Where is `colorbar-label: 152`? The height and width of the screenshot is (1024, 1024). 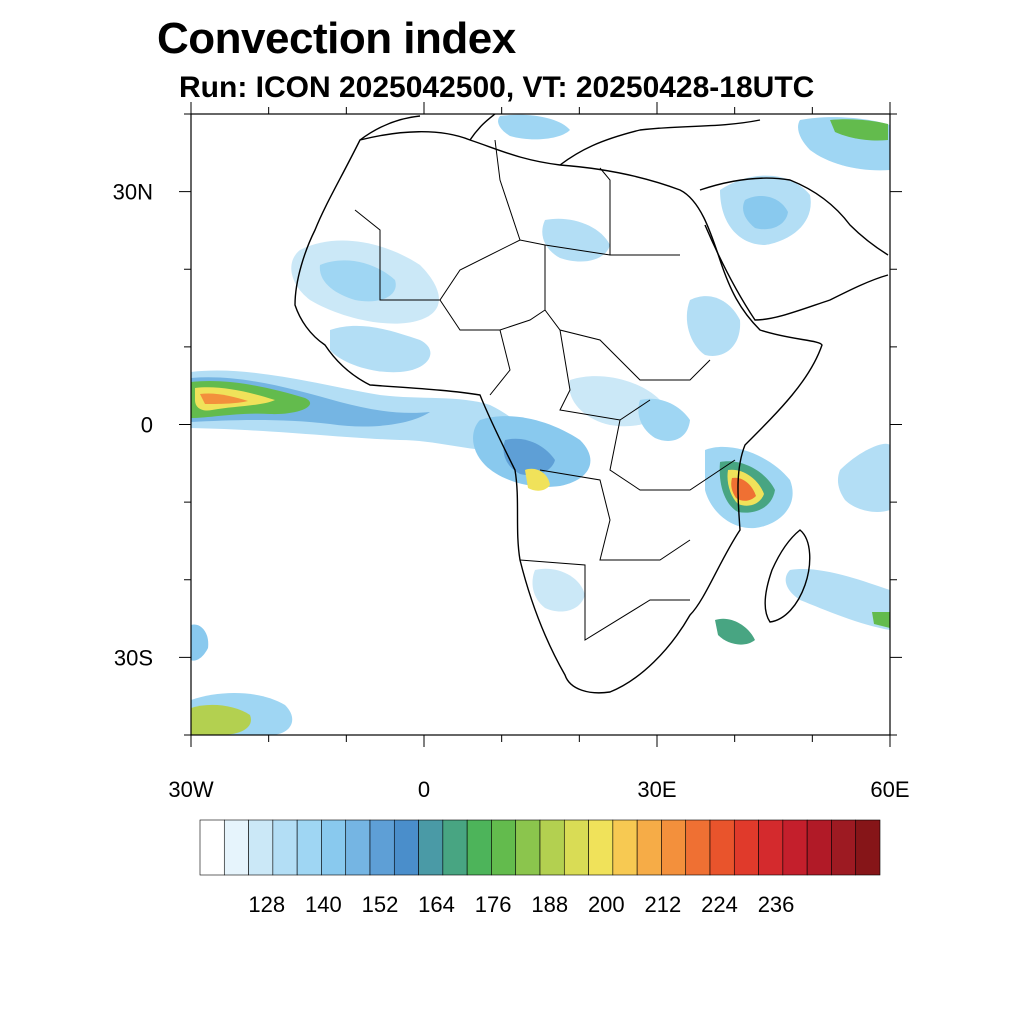
colorbar-label: 152 is located at coordinates (380, 904).